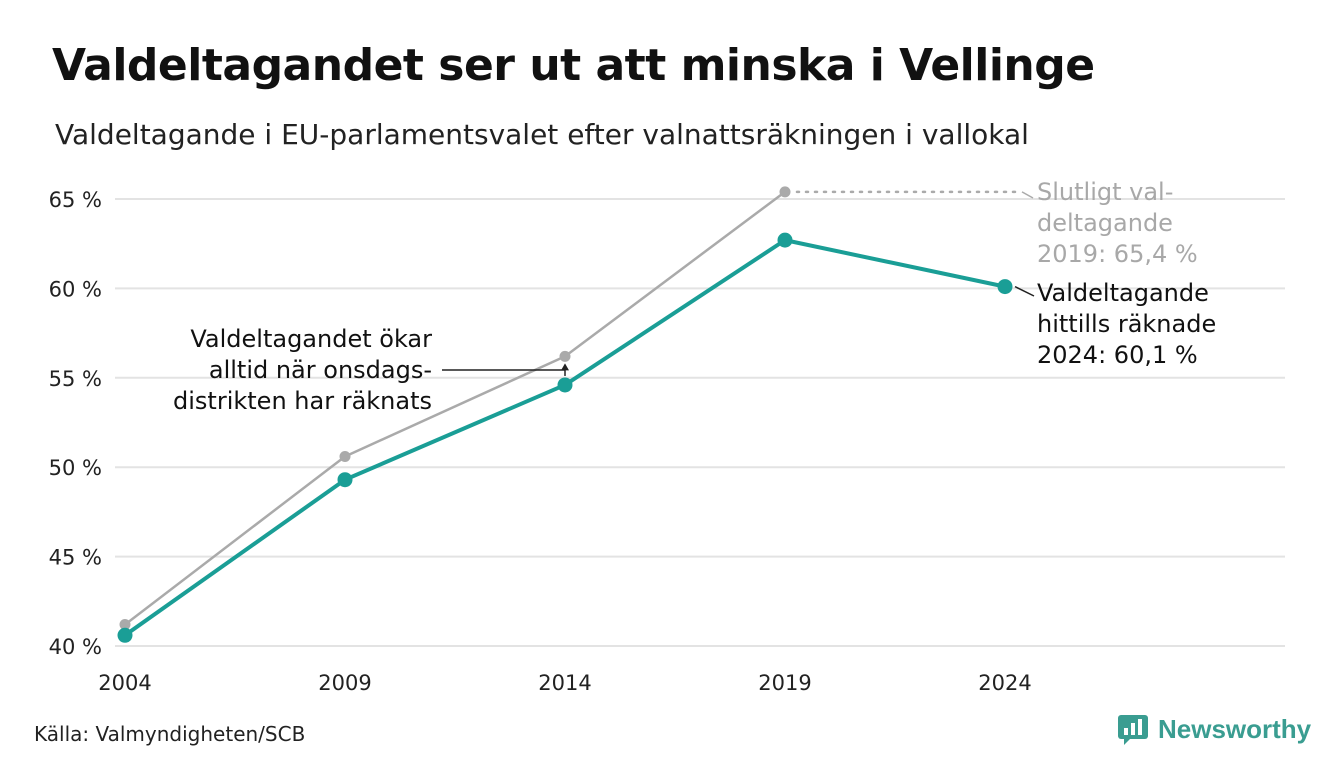 This screenshot has width=1340, height=780. What do you see at coordinates (302, 401) in the screenshot?
I see `increase-note-label-line: distrikten har räknats` at bounding box center [302, 401].